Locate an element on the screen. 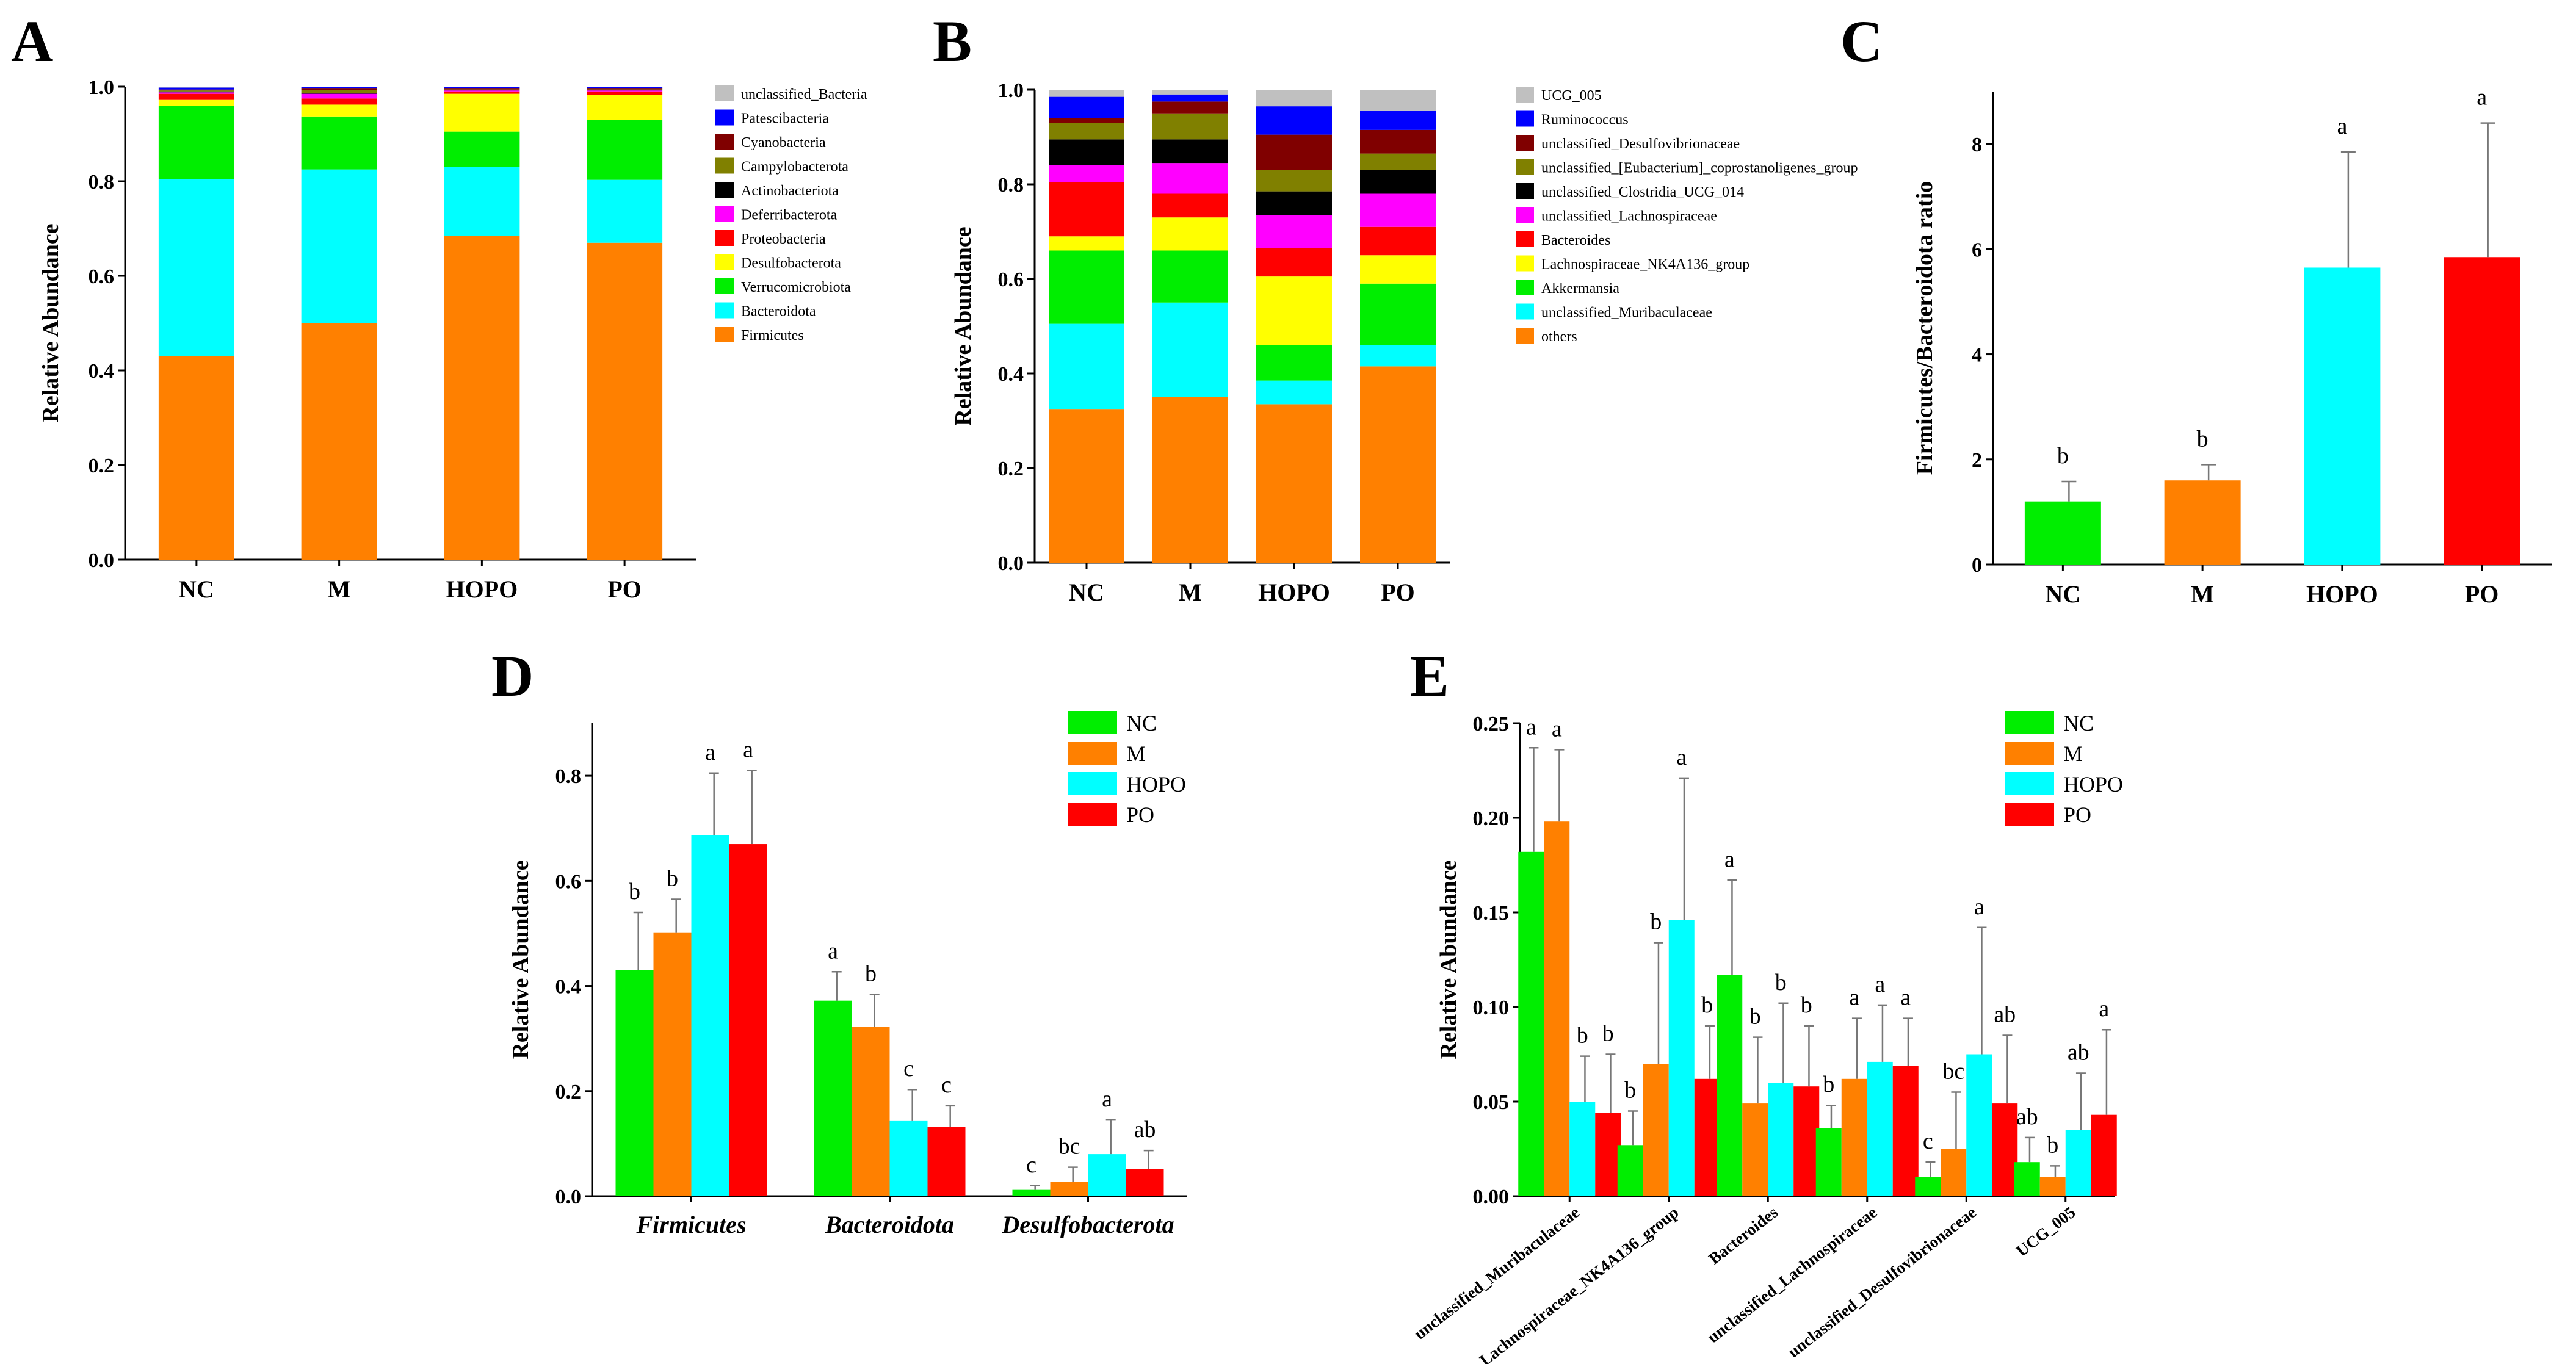 This screenshot has height=1364, width=2576. panel-d-significance-bacteroidota-hopo: c is located at coordinates (908, 1068).